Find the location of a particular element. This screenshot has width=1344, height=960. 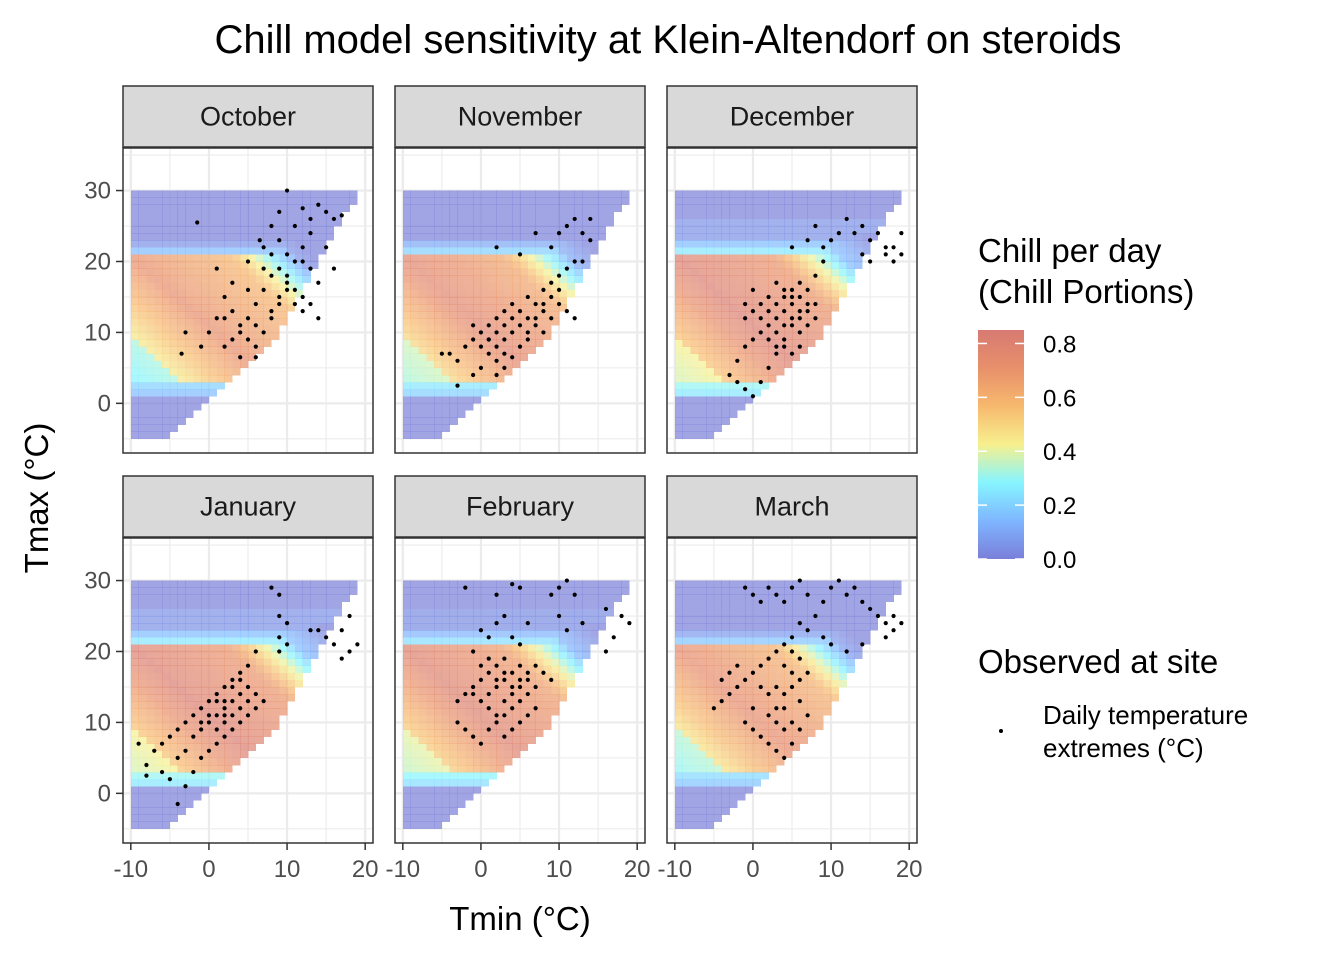

legend-point-label-line1: Daily temperature is located at coordinates (1145, 715).